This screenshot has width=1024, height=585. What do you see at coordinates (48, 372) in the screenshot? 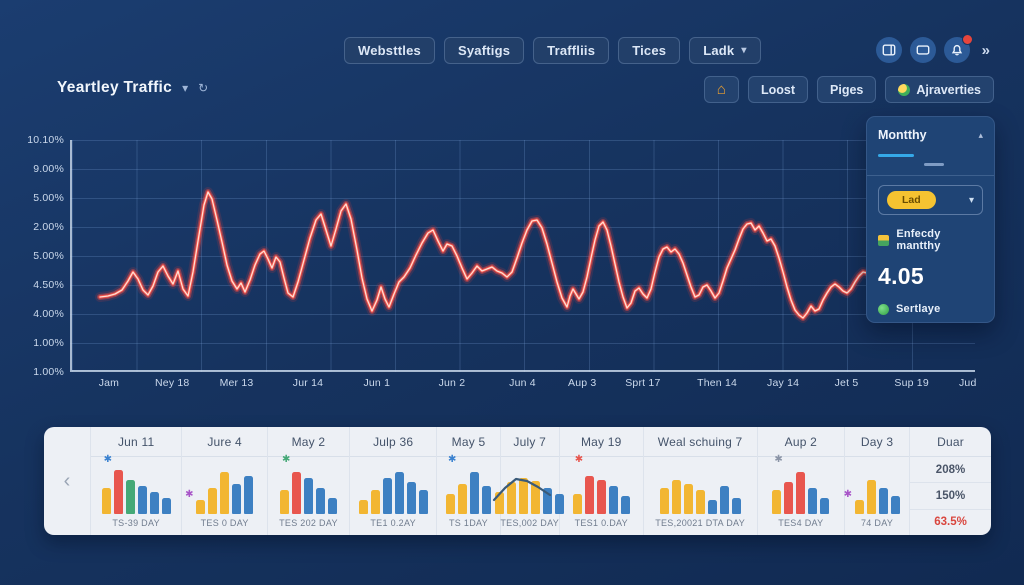
I see `y-axis-tick: 1.00%` at bounding box center [48, 372].